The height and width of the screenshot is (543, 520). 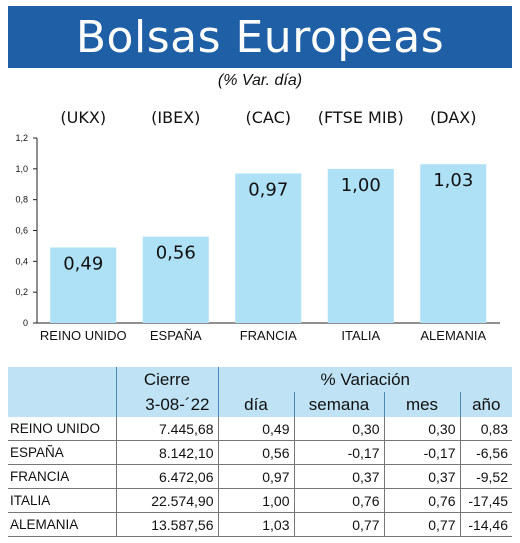 What do you see at coordinates (21, 261) in the screenshot?
I see `y-tick-label: 0,4` at bounding box center [21, 261].